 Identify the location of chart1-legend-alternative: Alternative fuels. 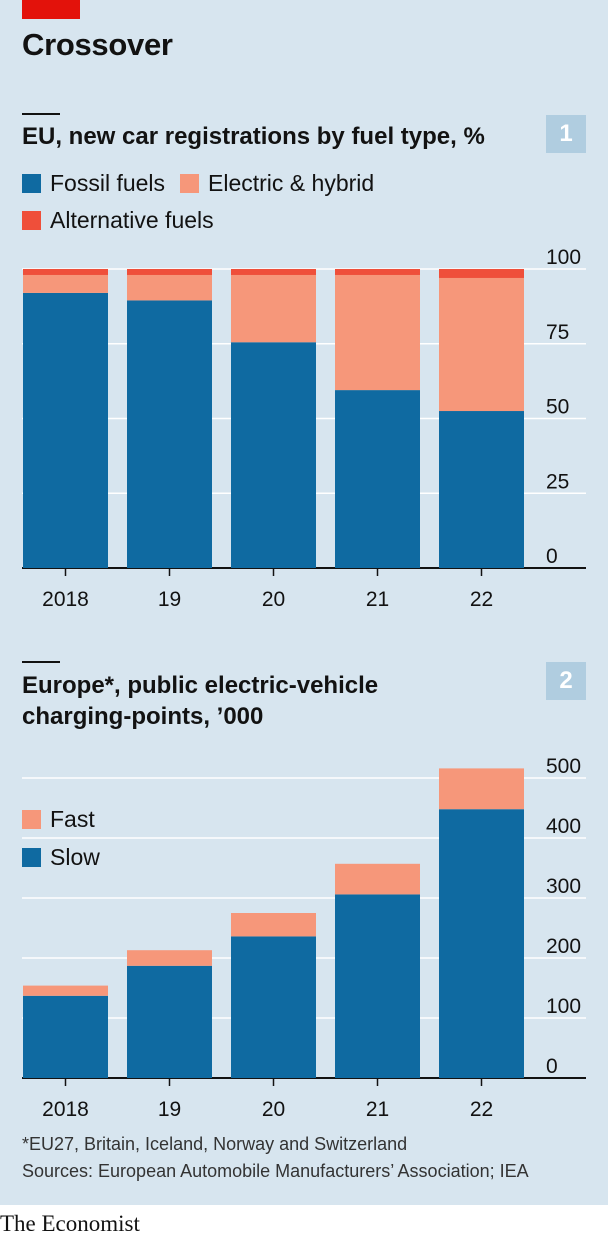
(118, 220).